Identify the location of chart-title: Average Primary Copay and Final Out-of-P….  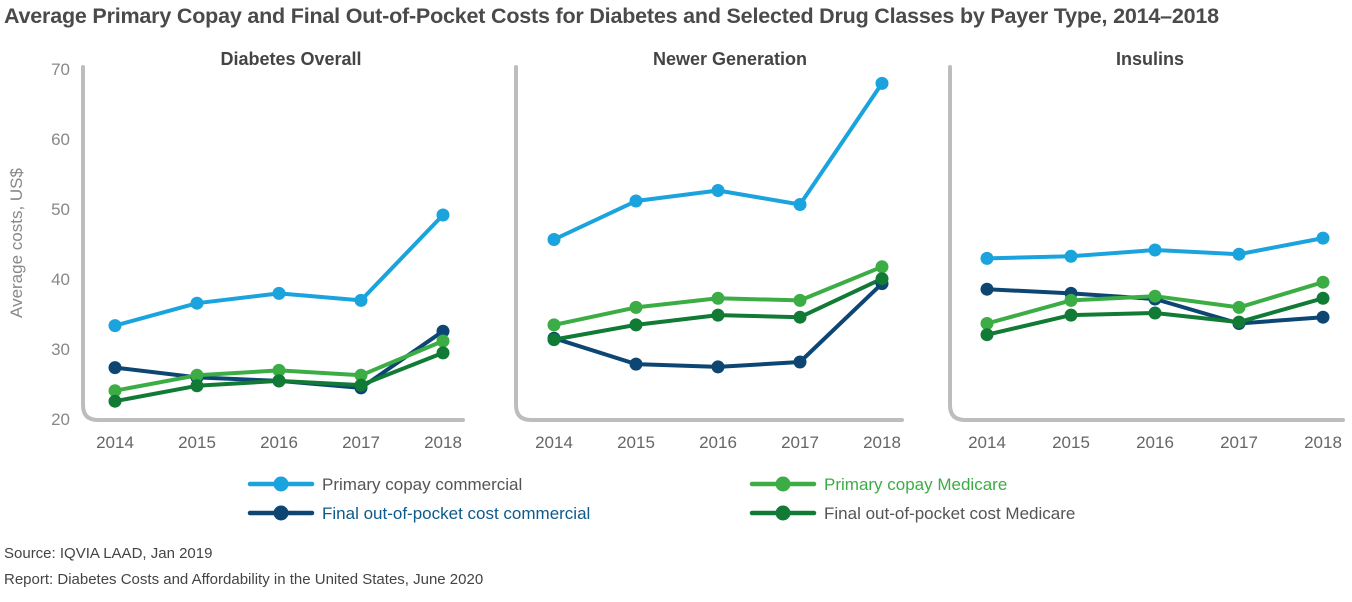
(611, 16).